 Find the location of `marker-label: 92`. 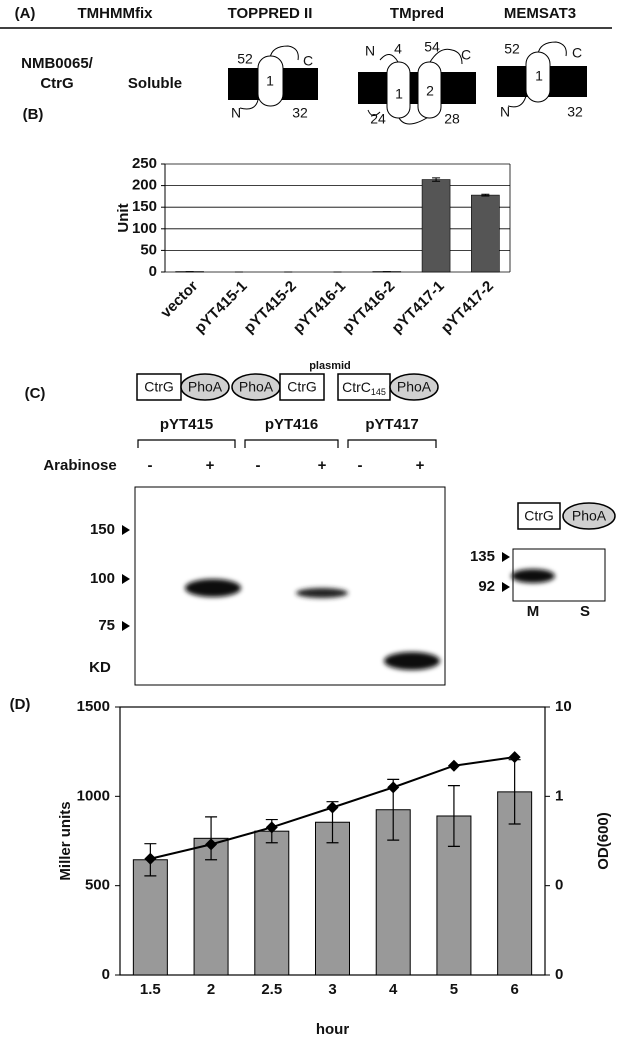

marker-label: 92 is located at coordinates (486, 586).